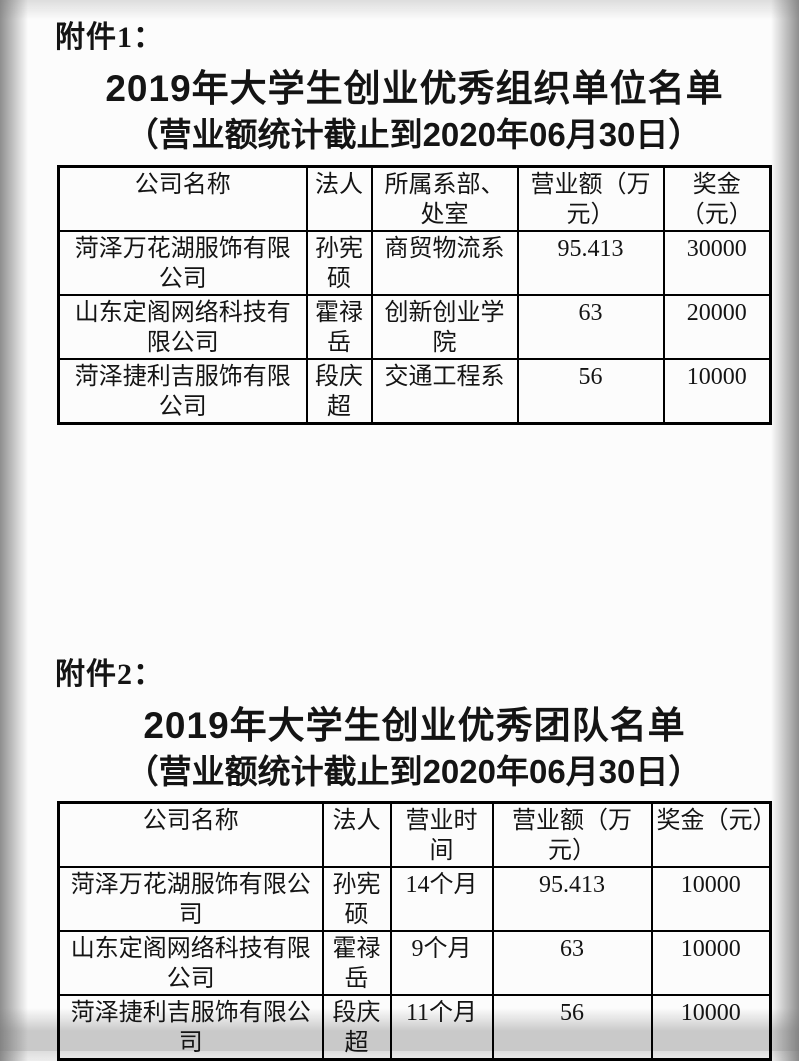 The height and width of the screenshot is (1061, 799). Describe the element at coordinates (399, 89) in the screenshot. I see `attachment-1-title: 2019年大学生创业优秀组织单位名单` at that location.